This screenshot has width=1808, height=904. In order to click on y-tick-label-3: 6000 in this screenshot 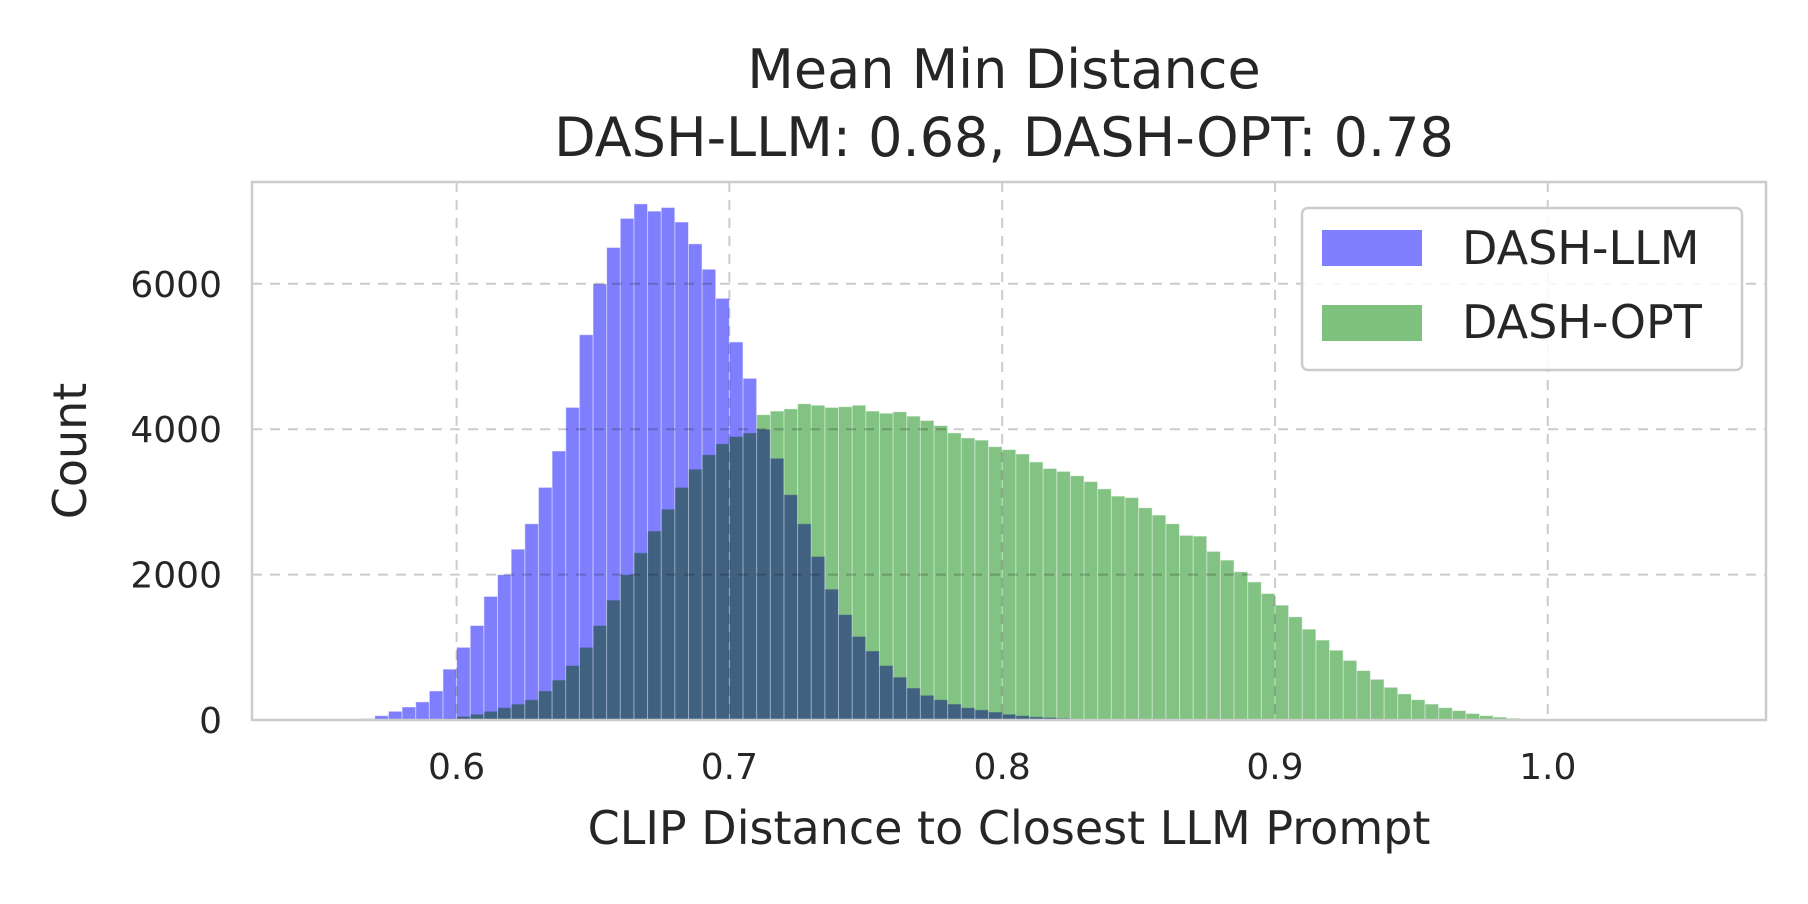, I will do `click(176, 285)`.